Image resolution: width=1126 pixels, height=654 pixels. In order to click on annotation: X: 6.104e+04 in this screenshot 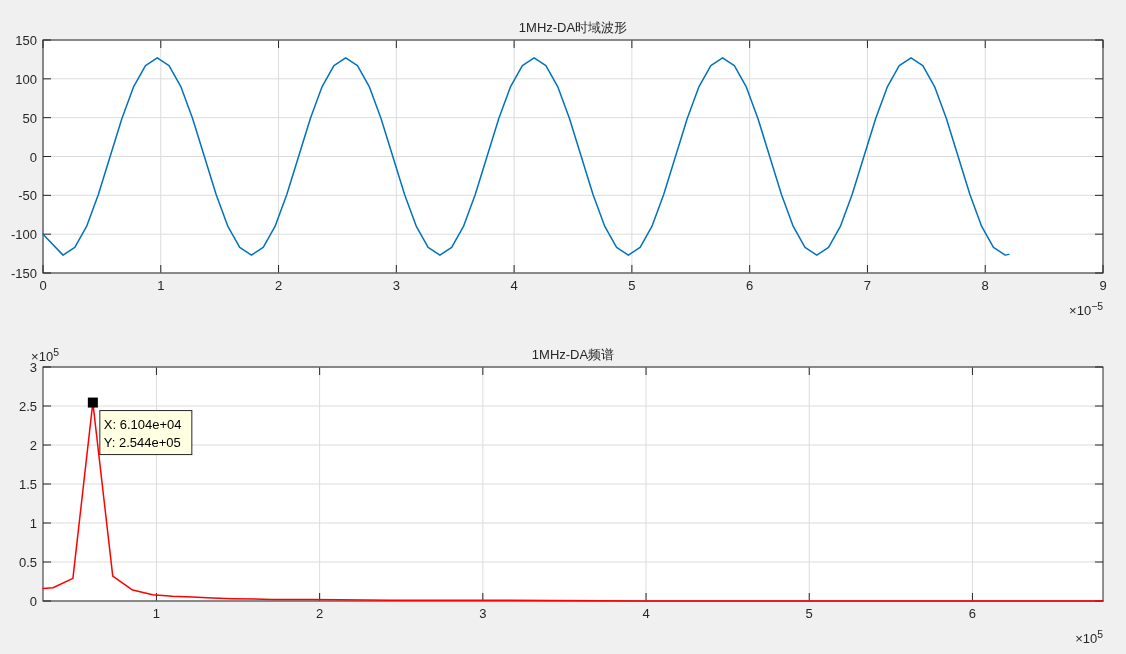, I will do `click(142, 424)`.